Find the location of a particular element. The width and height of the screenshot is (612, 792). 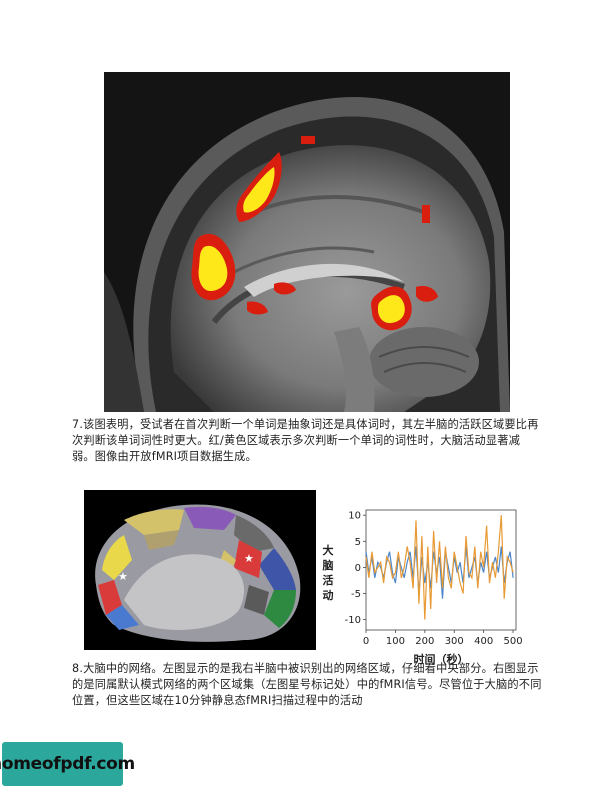

star-marker-right: ★ is located at coordinates (249, 558).